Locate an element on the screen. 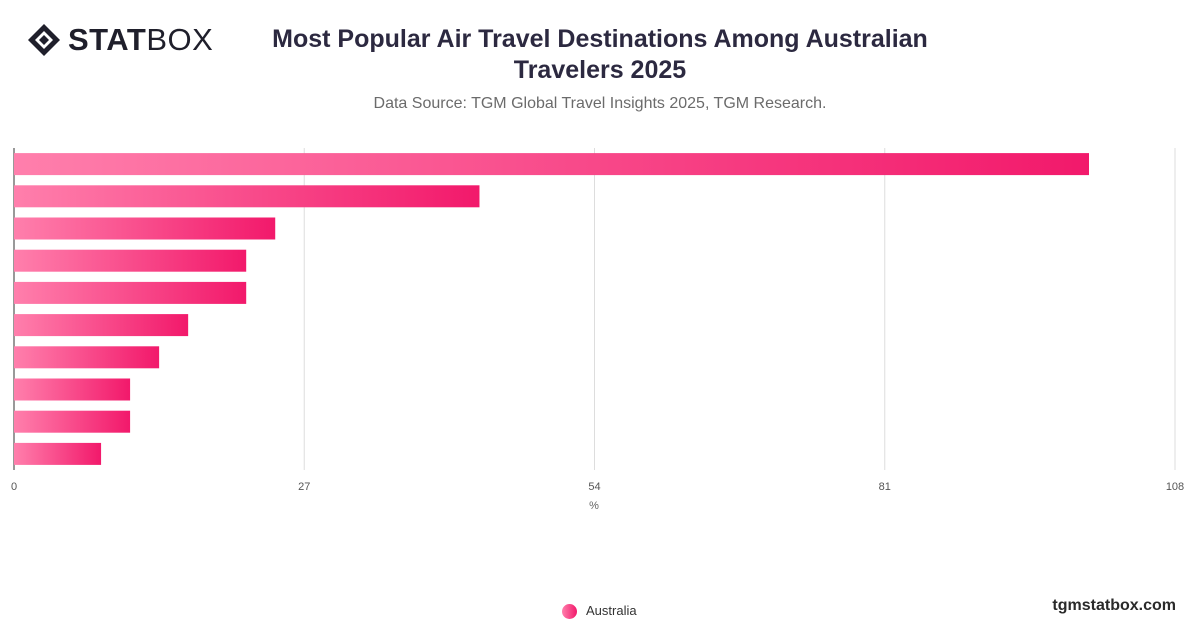 The width and height of the screenshot is (1200, 628). logo-wordmark: STATBOX is located at coordinates (140, 40).